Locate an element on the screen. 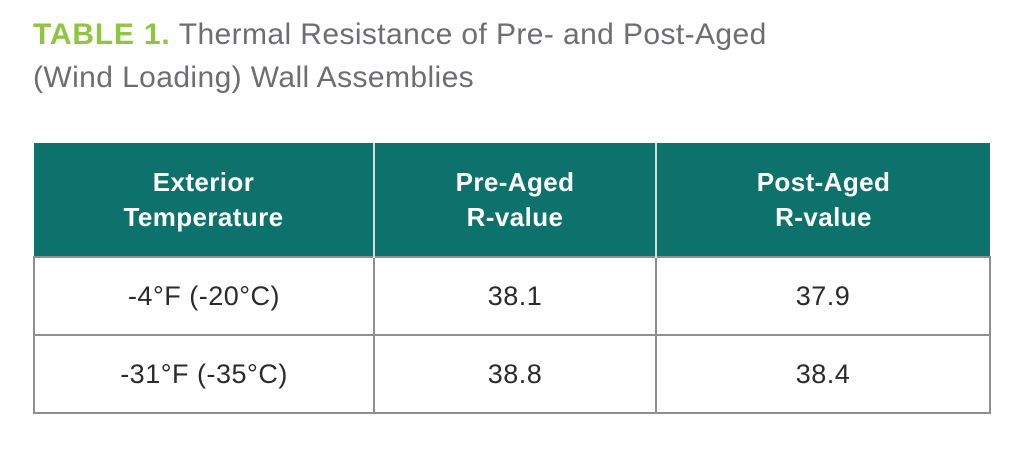  cell-pre-aged-row2: 38.8 is located at coordinates (515, 374).